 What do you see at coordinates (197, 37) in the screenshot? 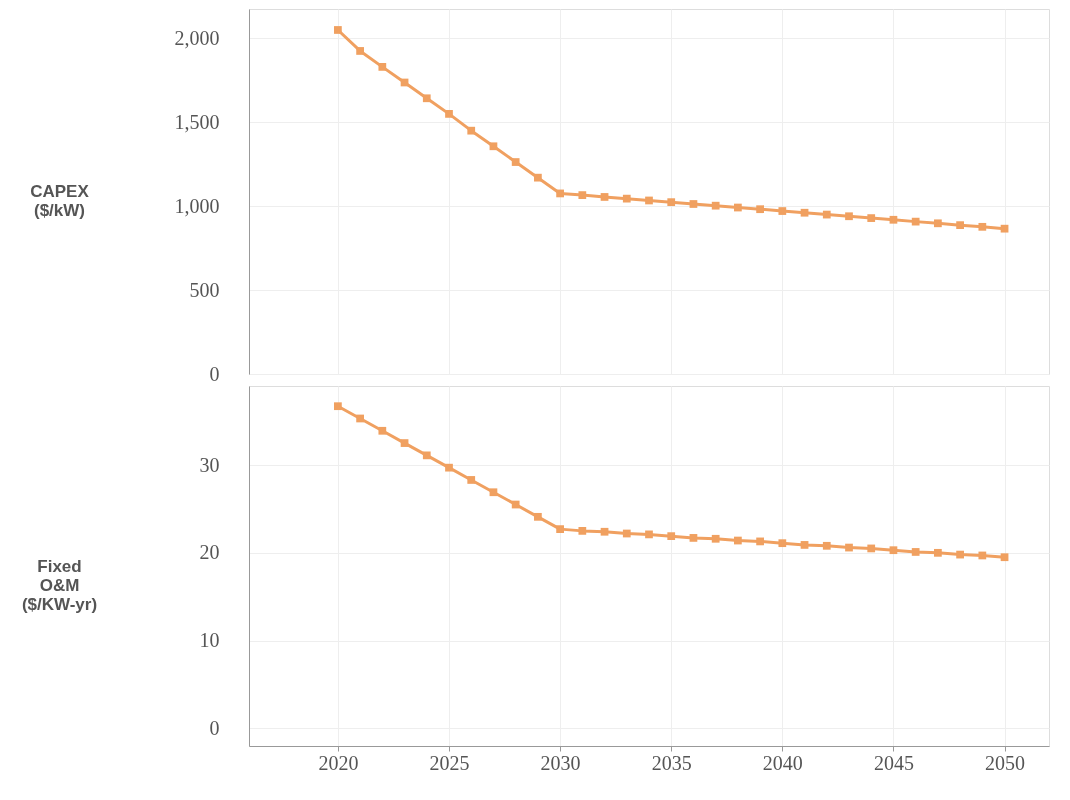
I see `y-tick-label: 2,000` at bounding box center [197, 37].